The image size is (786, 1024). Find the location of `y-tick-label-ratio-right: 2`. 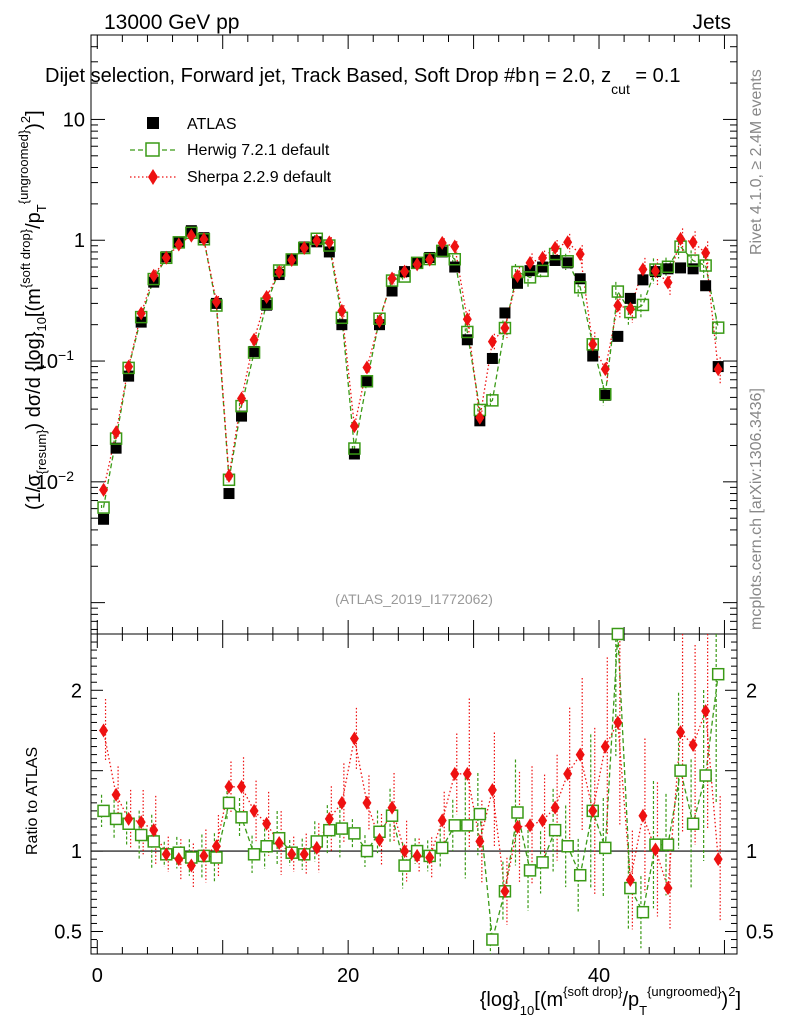

y-tick-label-ratio-right: 2 is located at coordinates (751, 691).